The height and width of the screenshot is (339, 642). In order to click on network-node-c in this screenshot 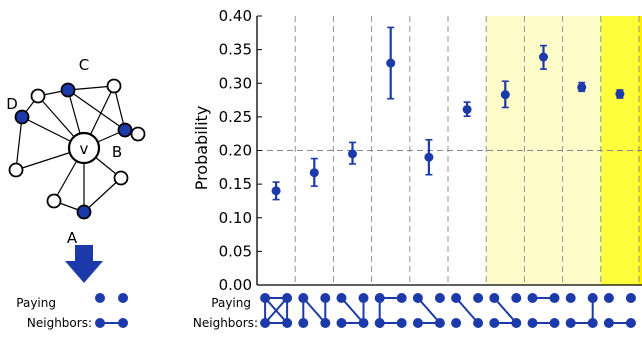, I will do `click(68, 90)`.